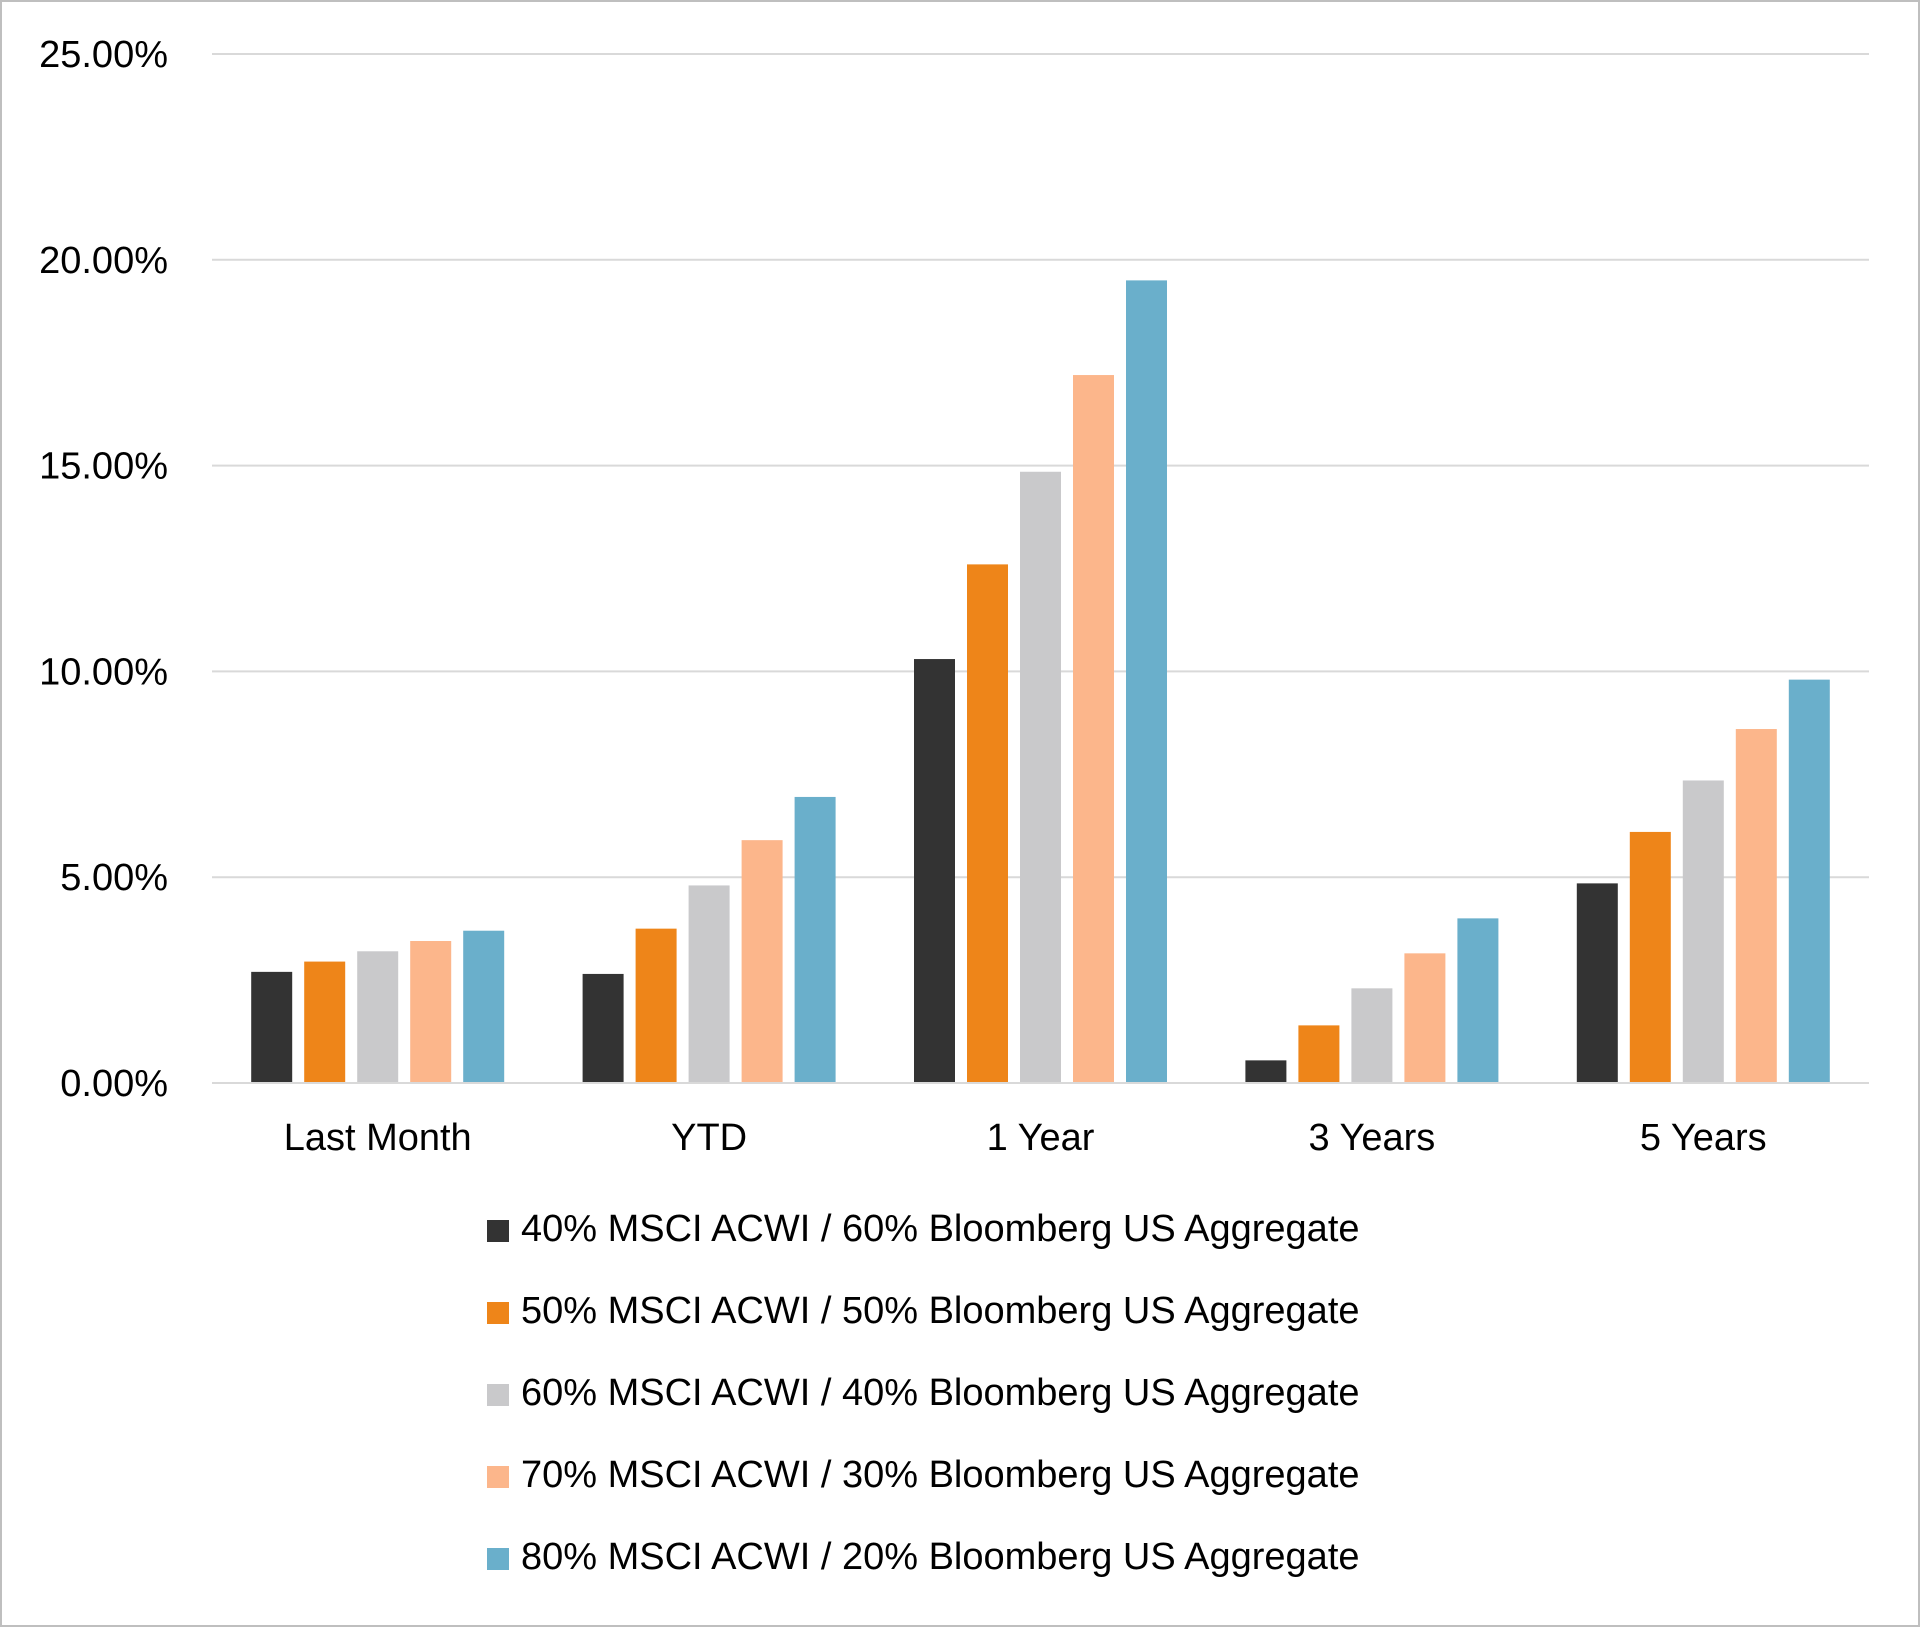  What do you see at coordinates (325, 1022) in the screenshot?
I see `bar-2-last-month` at bounding box center [325, 1022].